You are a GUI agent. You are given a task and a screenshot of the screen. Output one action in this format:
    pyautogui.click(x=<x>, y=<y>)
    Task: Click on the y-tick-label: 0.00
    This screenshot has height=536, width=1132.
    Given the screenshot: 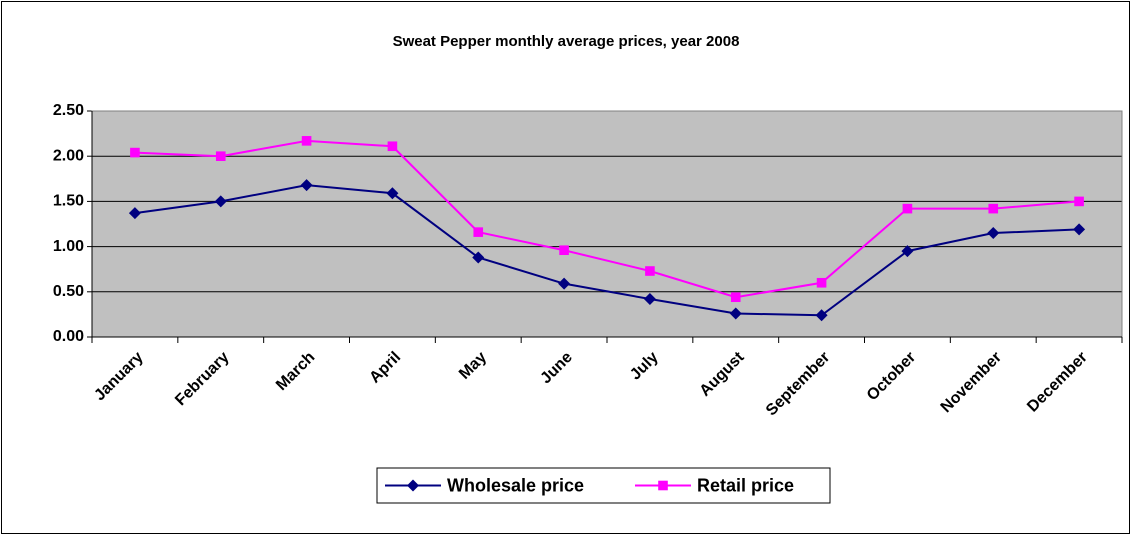 What is the action you would take?
    pyautogui.click(x=68, y=336)
    